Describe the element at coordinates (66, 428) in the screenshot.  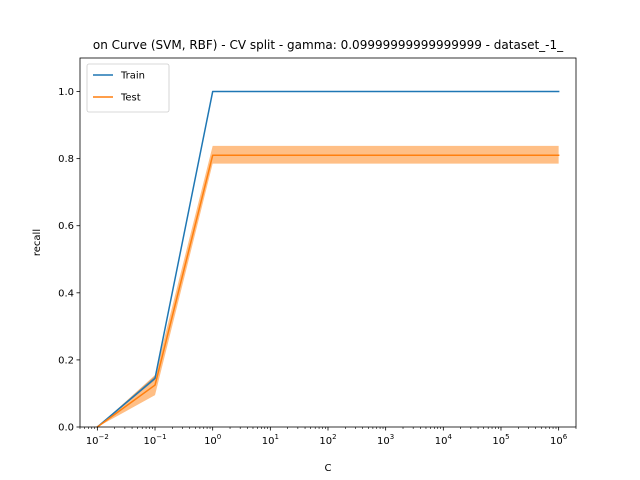
I see `y-tick-label: 0.0` at that location.